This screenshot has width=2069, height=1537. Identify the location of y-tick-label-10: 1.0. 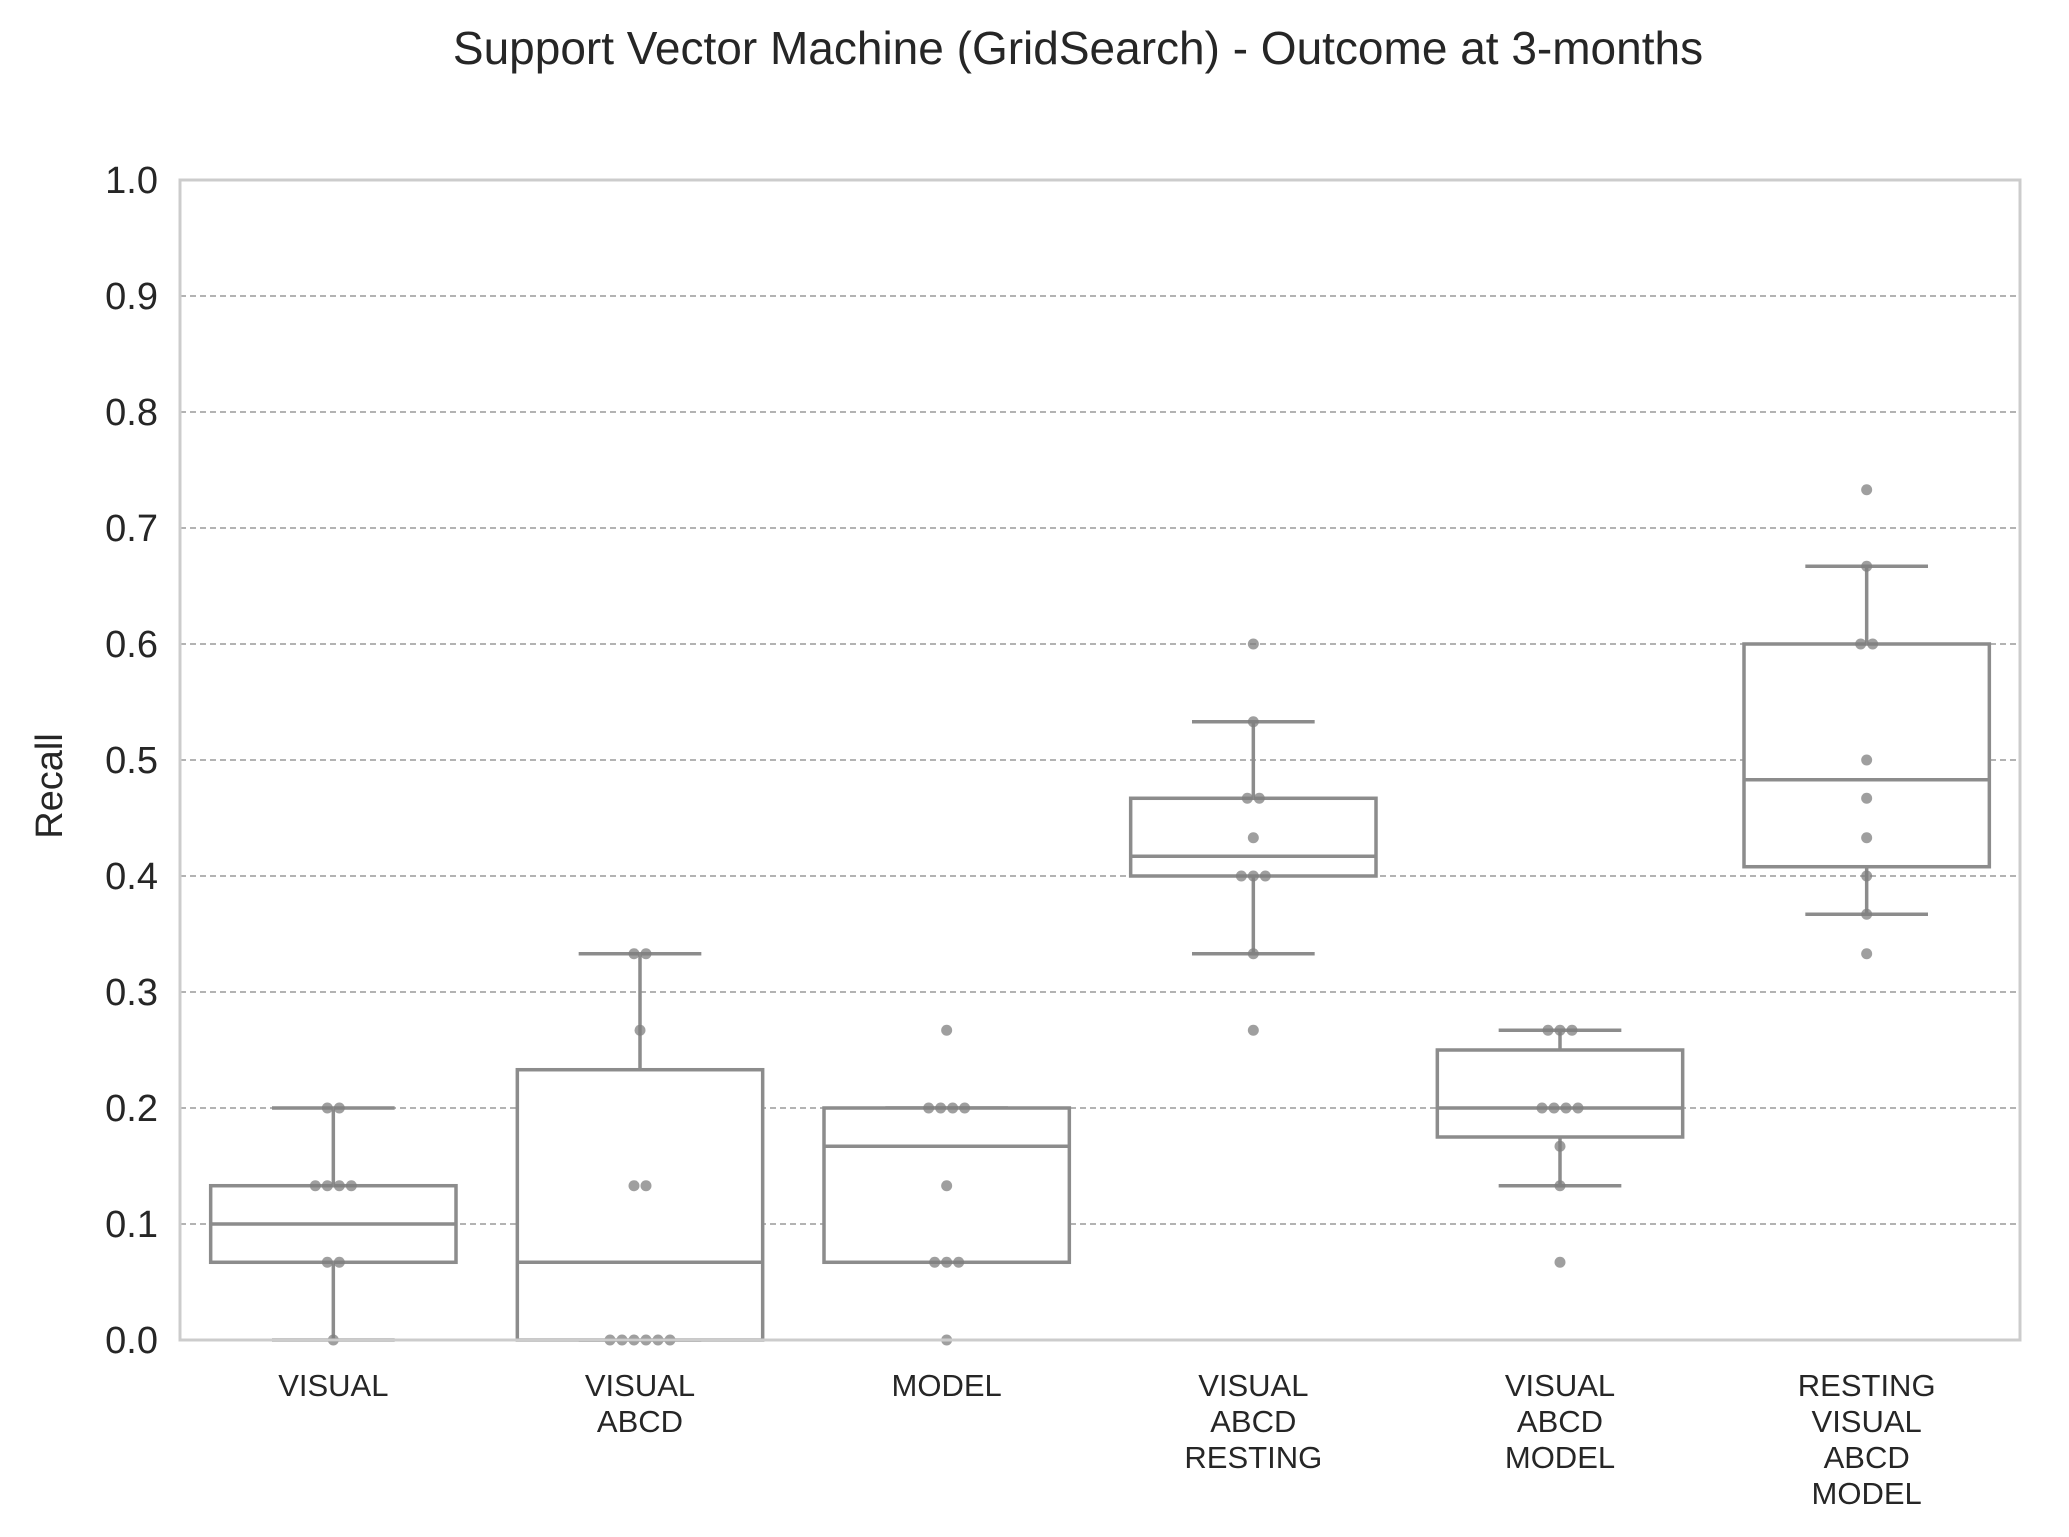
(131, 181).